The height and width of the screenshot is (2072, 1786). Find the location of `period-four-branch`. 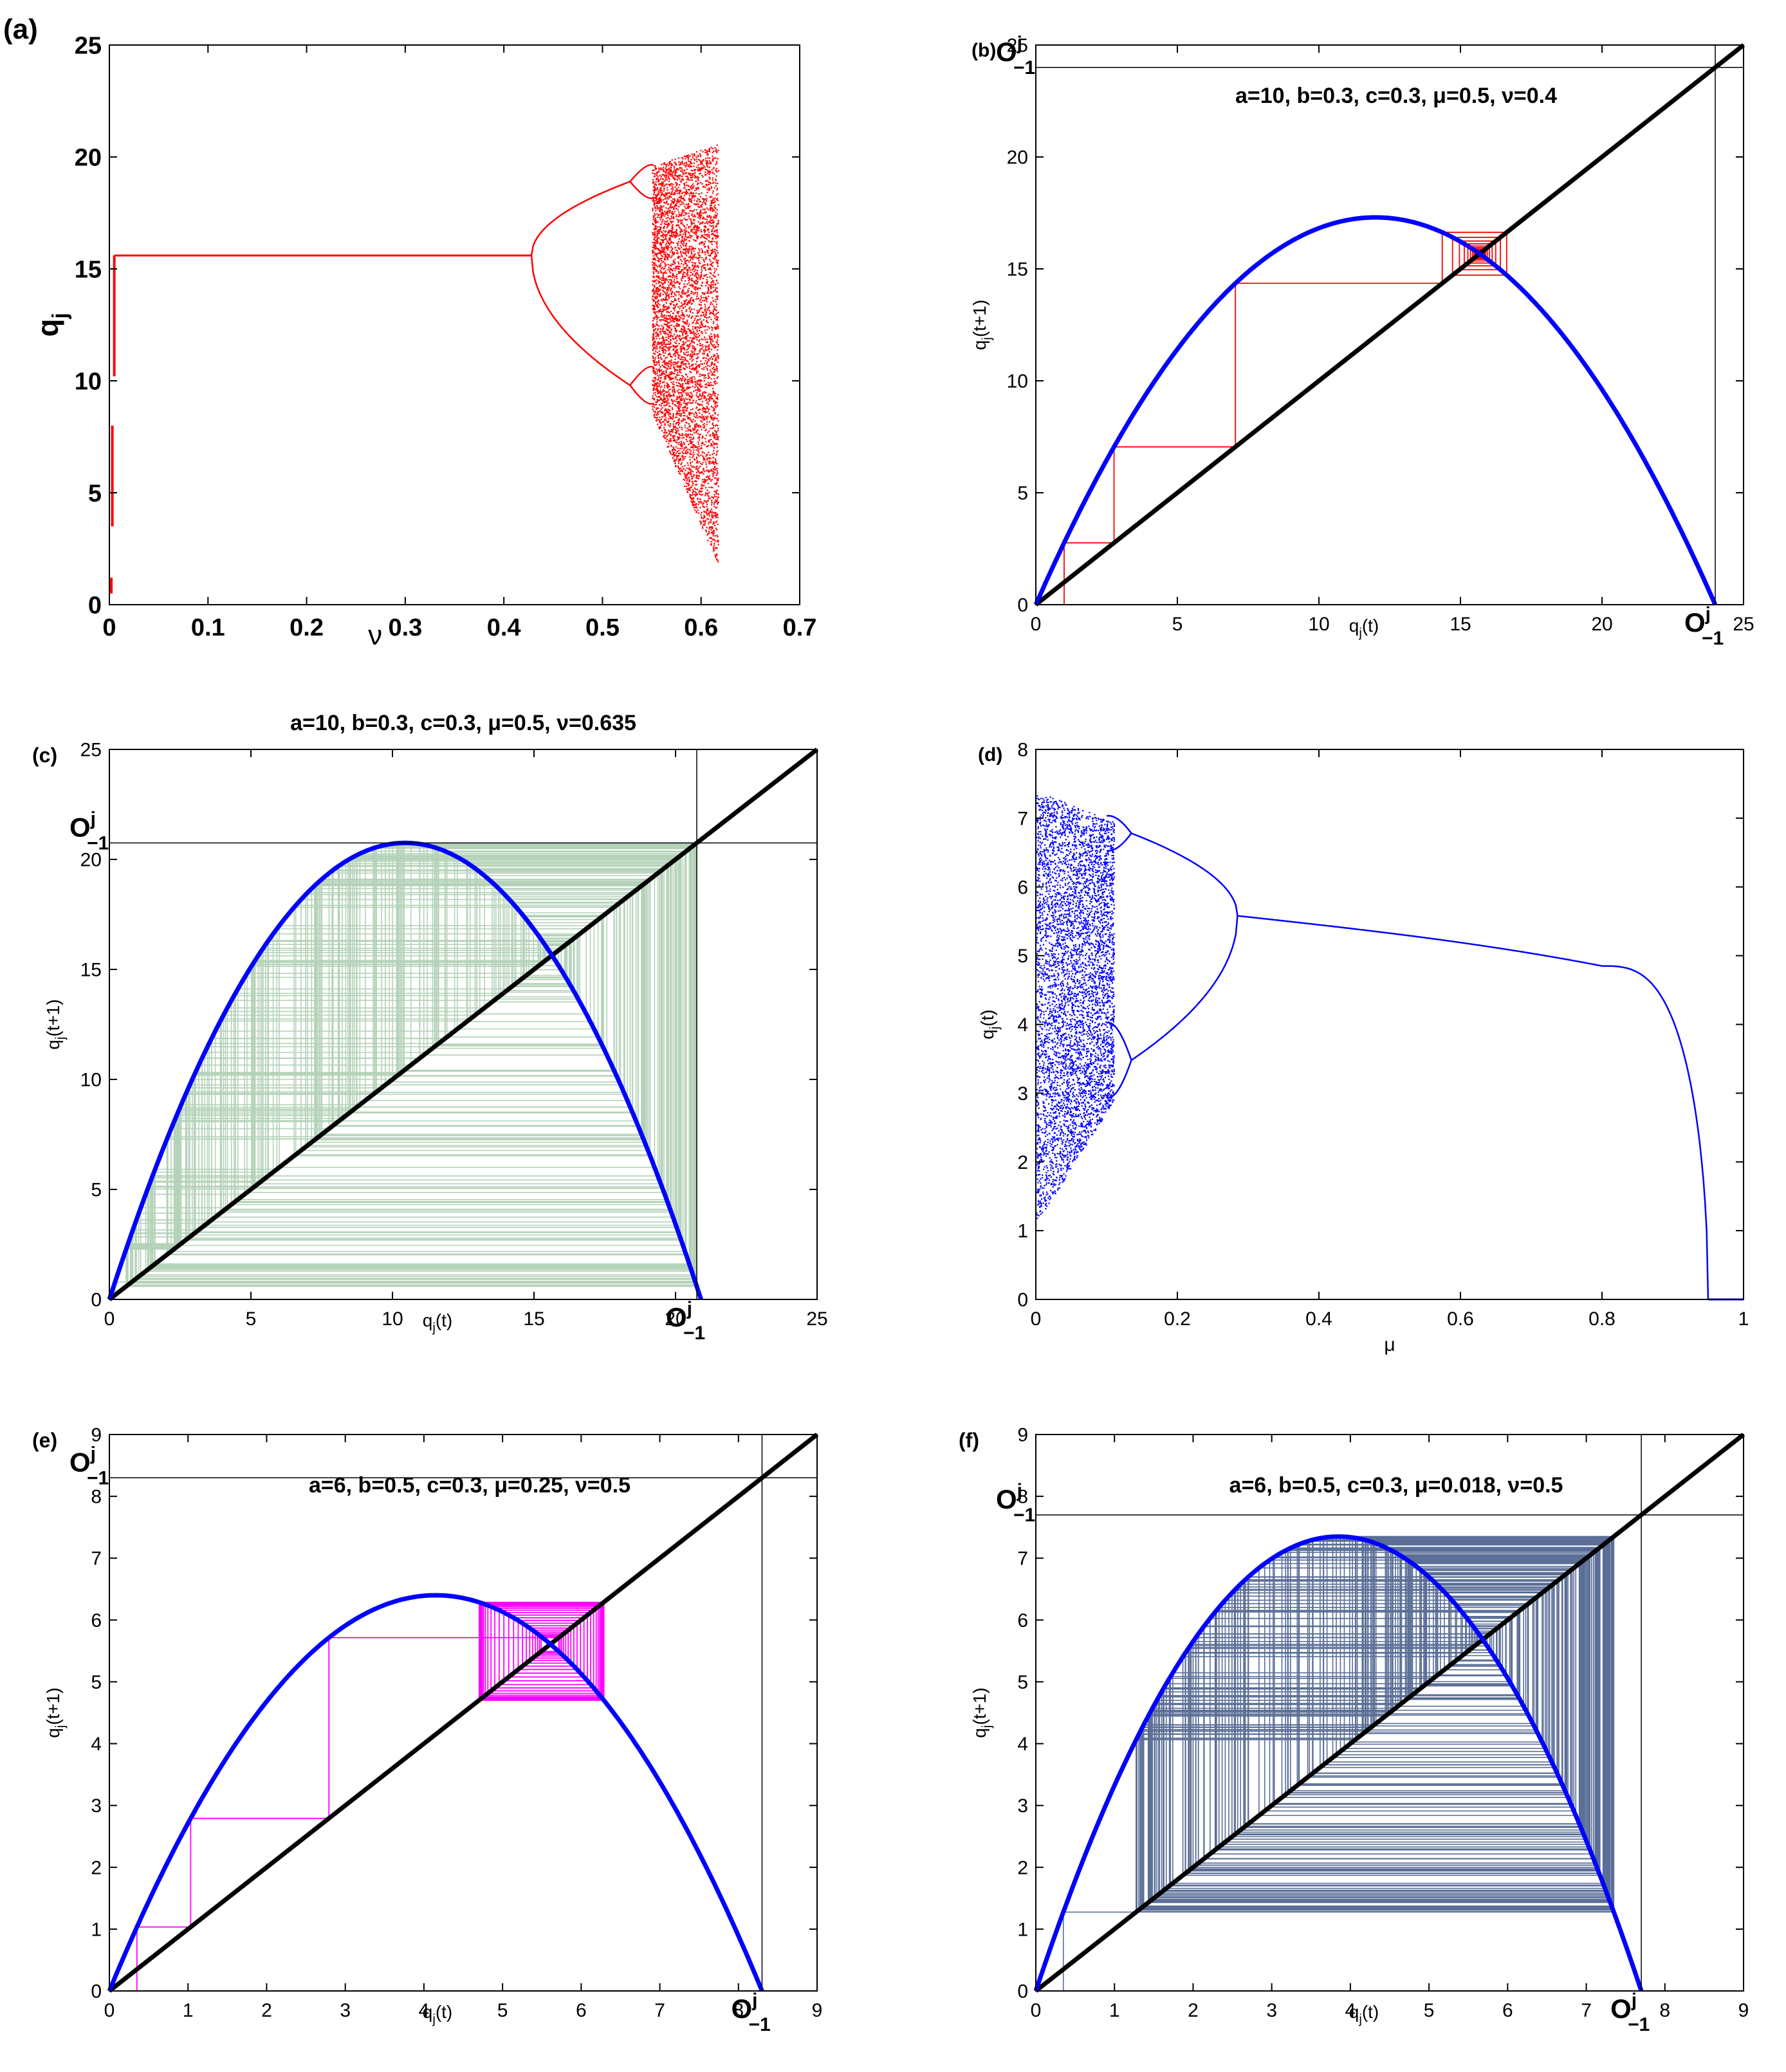

period-four-branch is located at coordinates (642, 173).